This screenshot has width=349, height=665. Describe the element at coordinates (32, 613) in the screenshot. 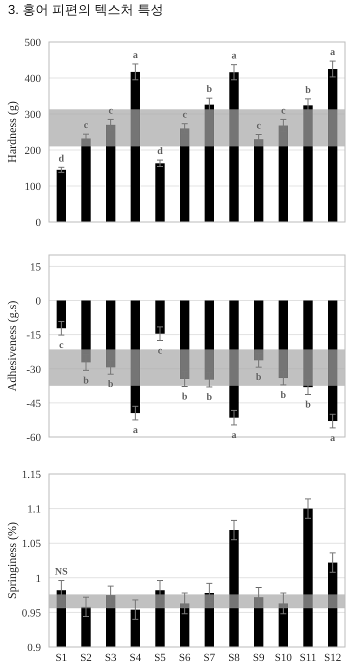

I see `y-tick-label: 0.95` at that location.